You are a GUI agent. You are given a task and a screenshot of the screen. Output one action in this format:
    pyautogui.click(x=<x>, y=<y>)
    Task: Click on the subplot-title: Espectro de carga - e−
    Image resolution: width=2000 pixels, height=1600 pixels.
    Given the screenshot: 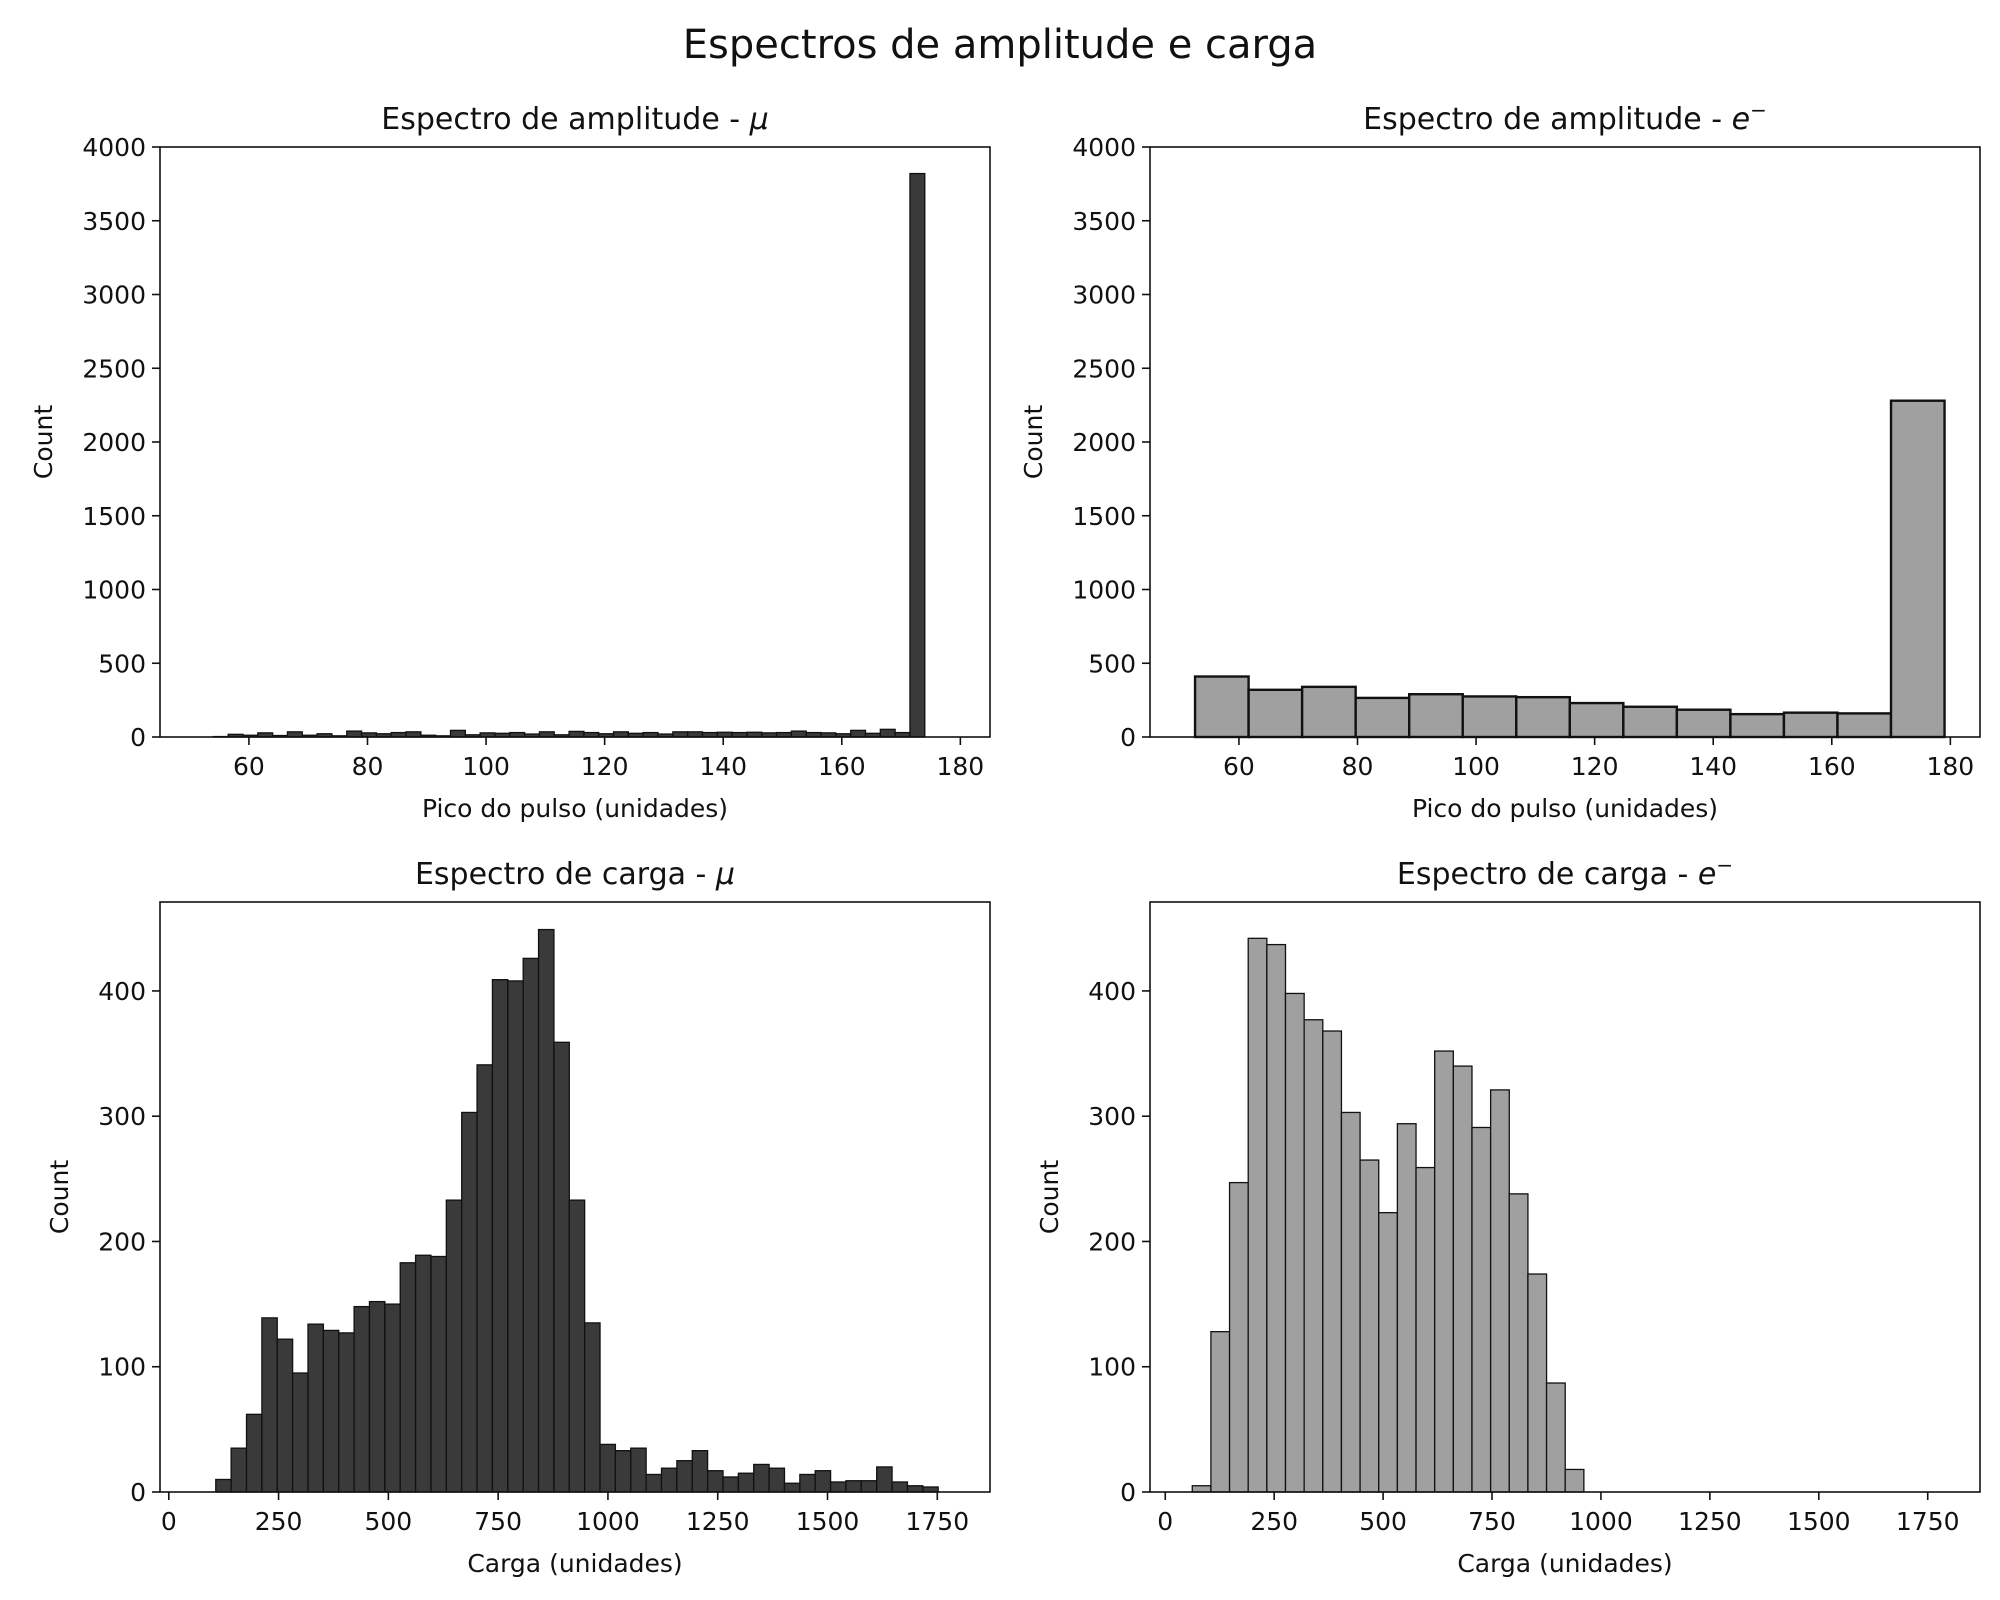 What is the action you would take?
    pyautogui.click(x=1565, y=872)
    